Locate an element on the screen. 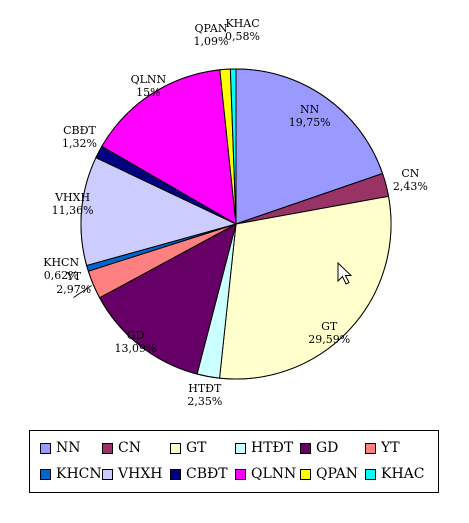 The image size is (469, 523). slice-label-value: 29,59% is located at coordinates (329, 339).